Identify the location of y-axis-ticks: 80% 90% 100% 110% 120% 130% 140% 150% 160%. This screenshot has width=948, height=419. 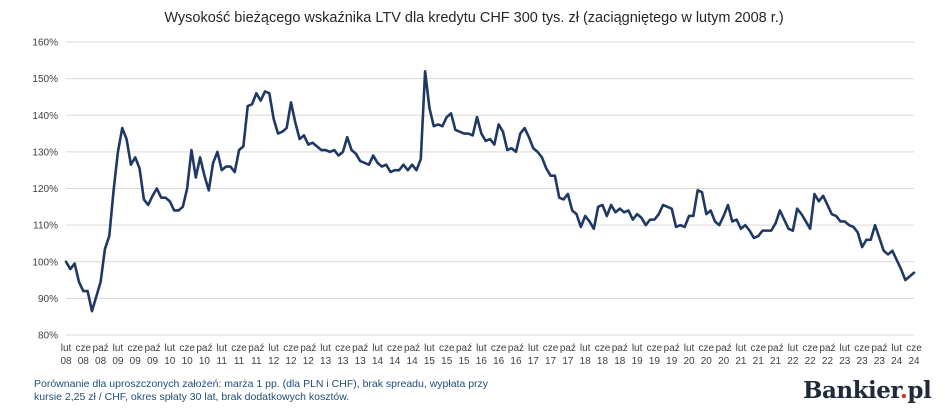
(45, 190).